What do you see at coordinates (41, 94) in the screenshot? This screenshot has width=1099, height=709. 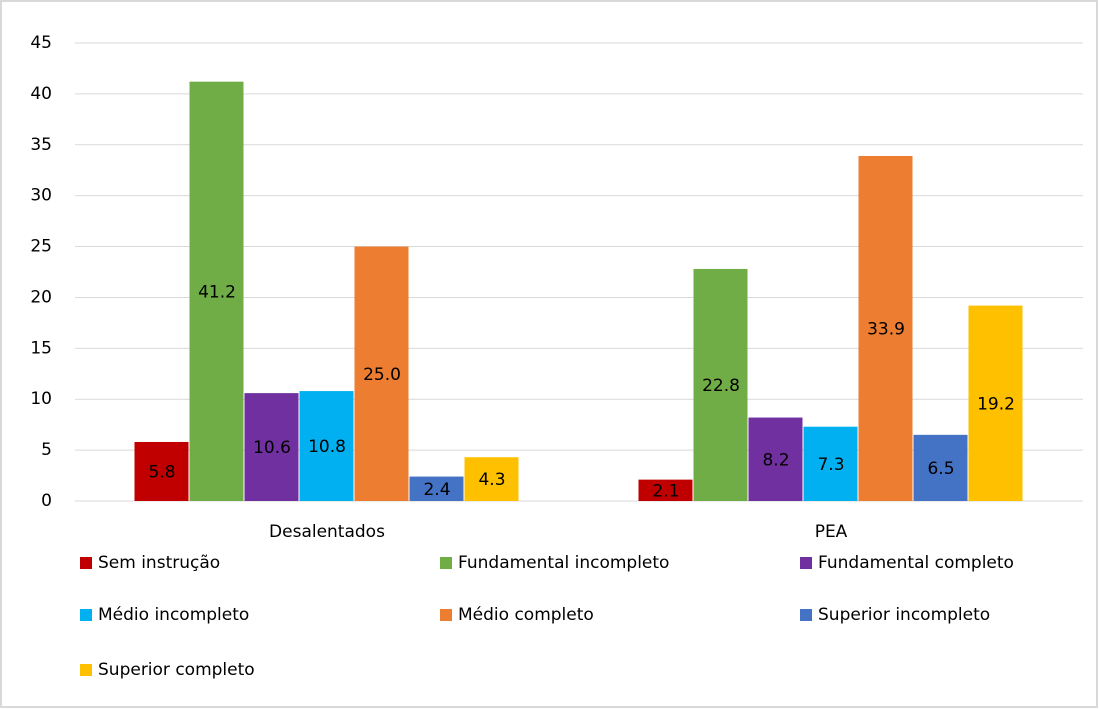 I see `y-tick-label: 40` at bounding box center [41, 94].